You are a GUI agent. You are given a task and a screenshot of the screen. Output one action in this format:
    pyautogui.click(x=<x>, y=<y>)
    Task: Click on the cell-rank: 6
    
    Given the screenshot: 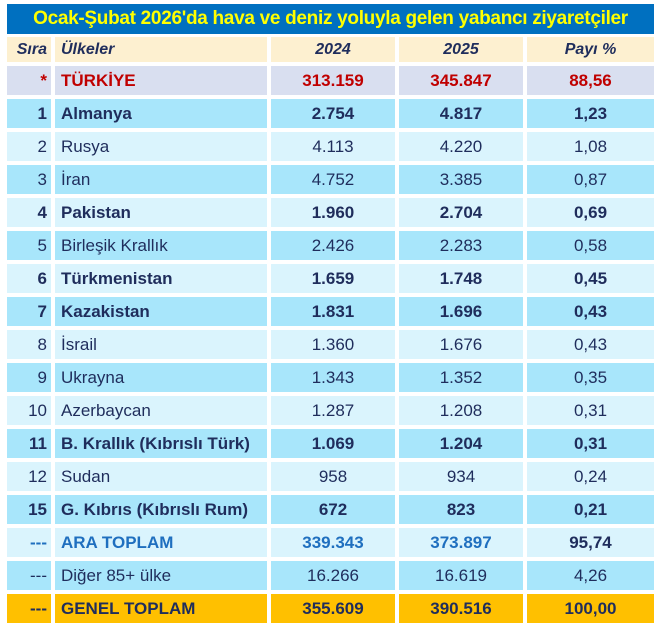 What is the action you would take?
    pyautogui.click(x=31, y=280)
    